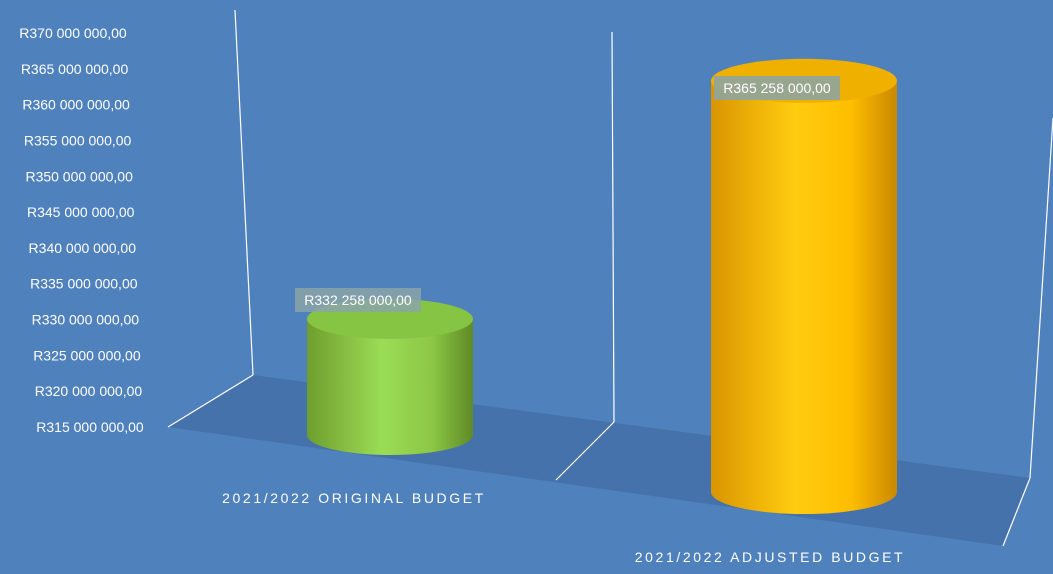  Describe the element at coordinates (585, 451) in the screenshot. I see `axis-edge-middle-base` at that location.